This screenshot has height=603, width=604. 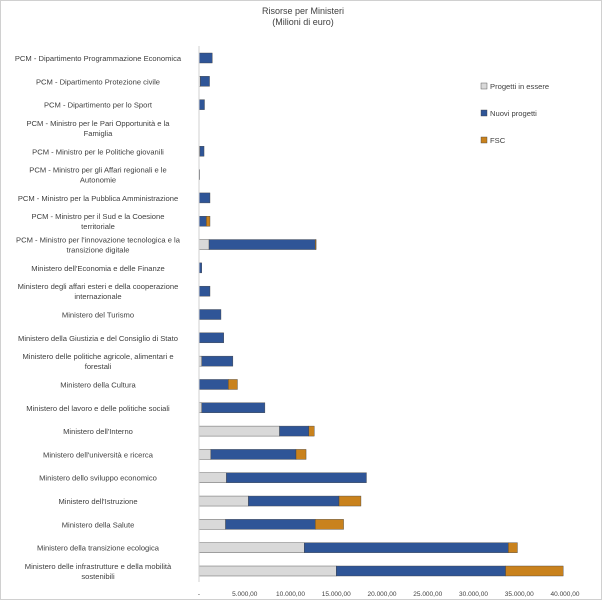 I want to click on category-label: Ministero dell'Interno, so click(x=98, y=431).